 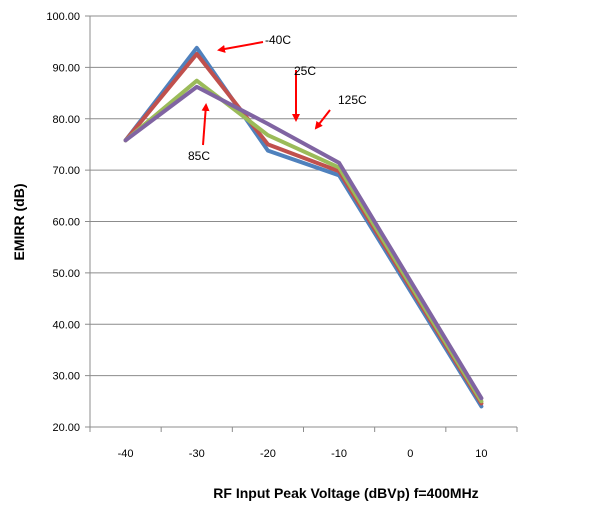 I want to click on y-tick-label: 50.00, so click(x=66, y=274).